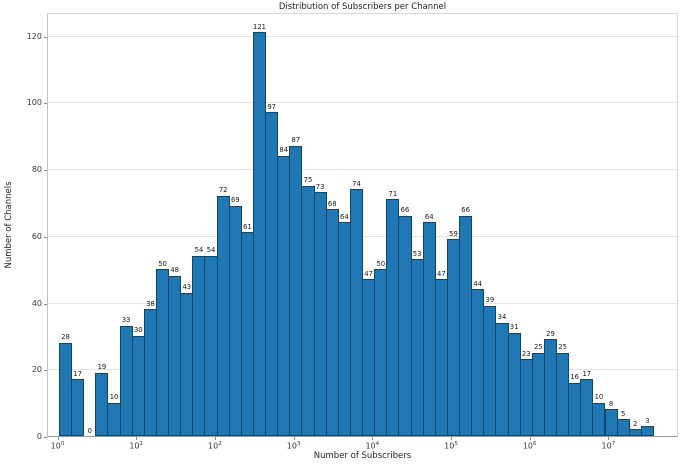 This screenshot has width=685, height=465. What do you see at coordinates (174, 270) in the screenshot?
I see `bar-value-label: 48` at bounding box center [174, 270].